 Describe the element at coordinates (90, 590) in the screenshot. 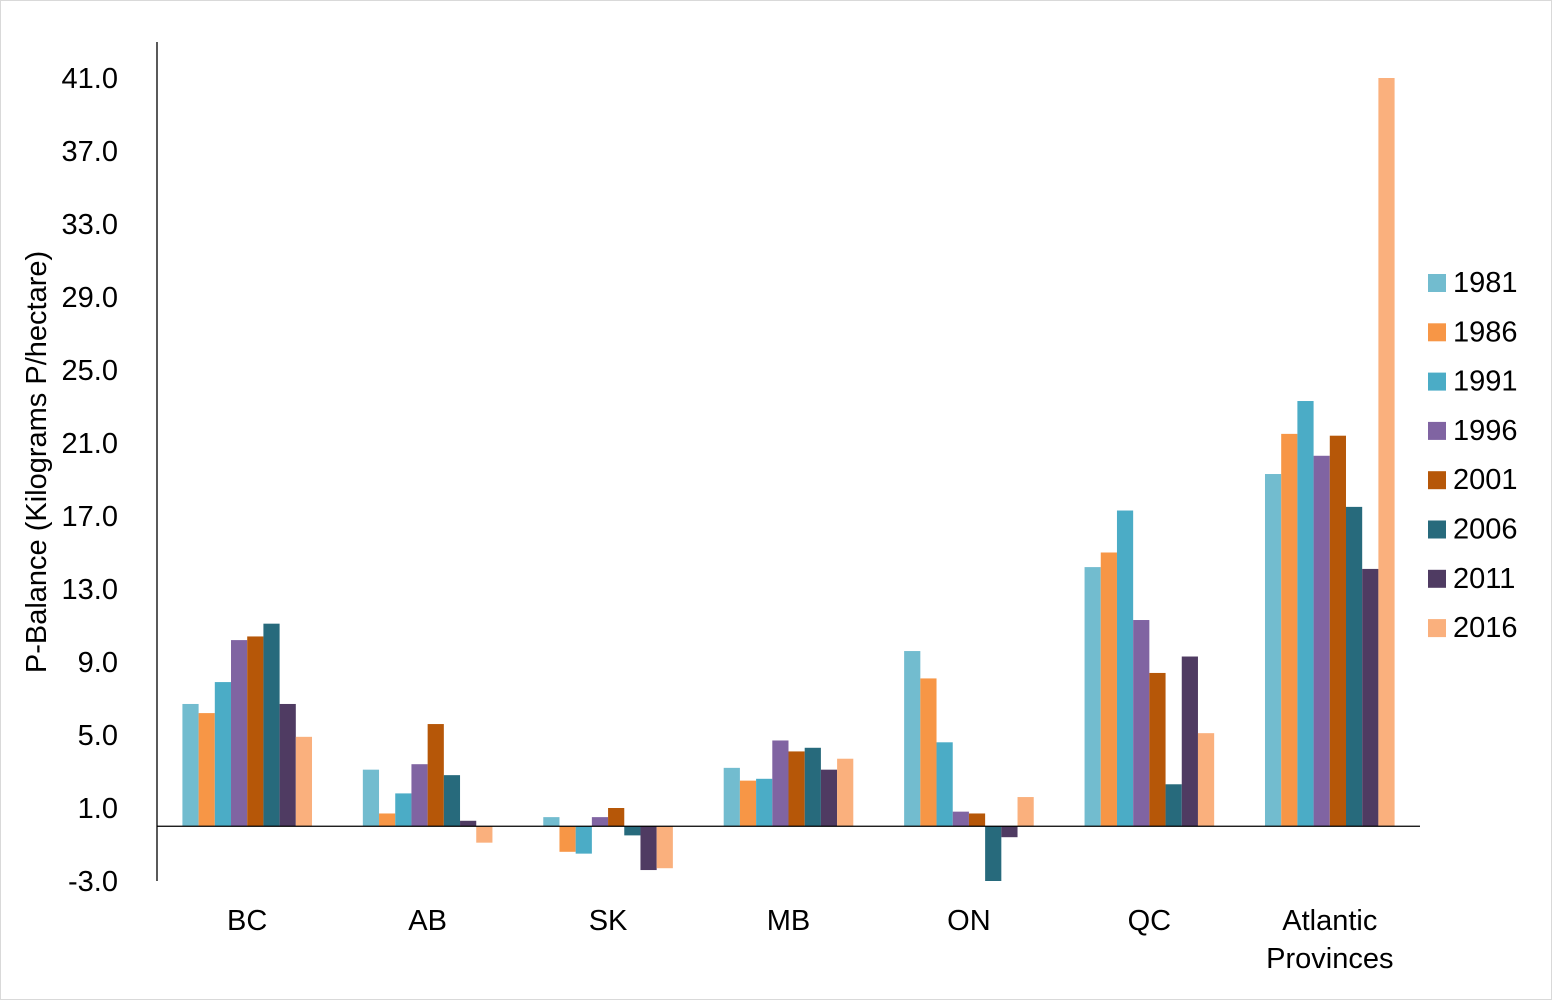

I see `y-tick-label: 13.0` at that location.